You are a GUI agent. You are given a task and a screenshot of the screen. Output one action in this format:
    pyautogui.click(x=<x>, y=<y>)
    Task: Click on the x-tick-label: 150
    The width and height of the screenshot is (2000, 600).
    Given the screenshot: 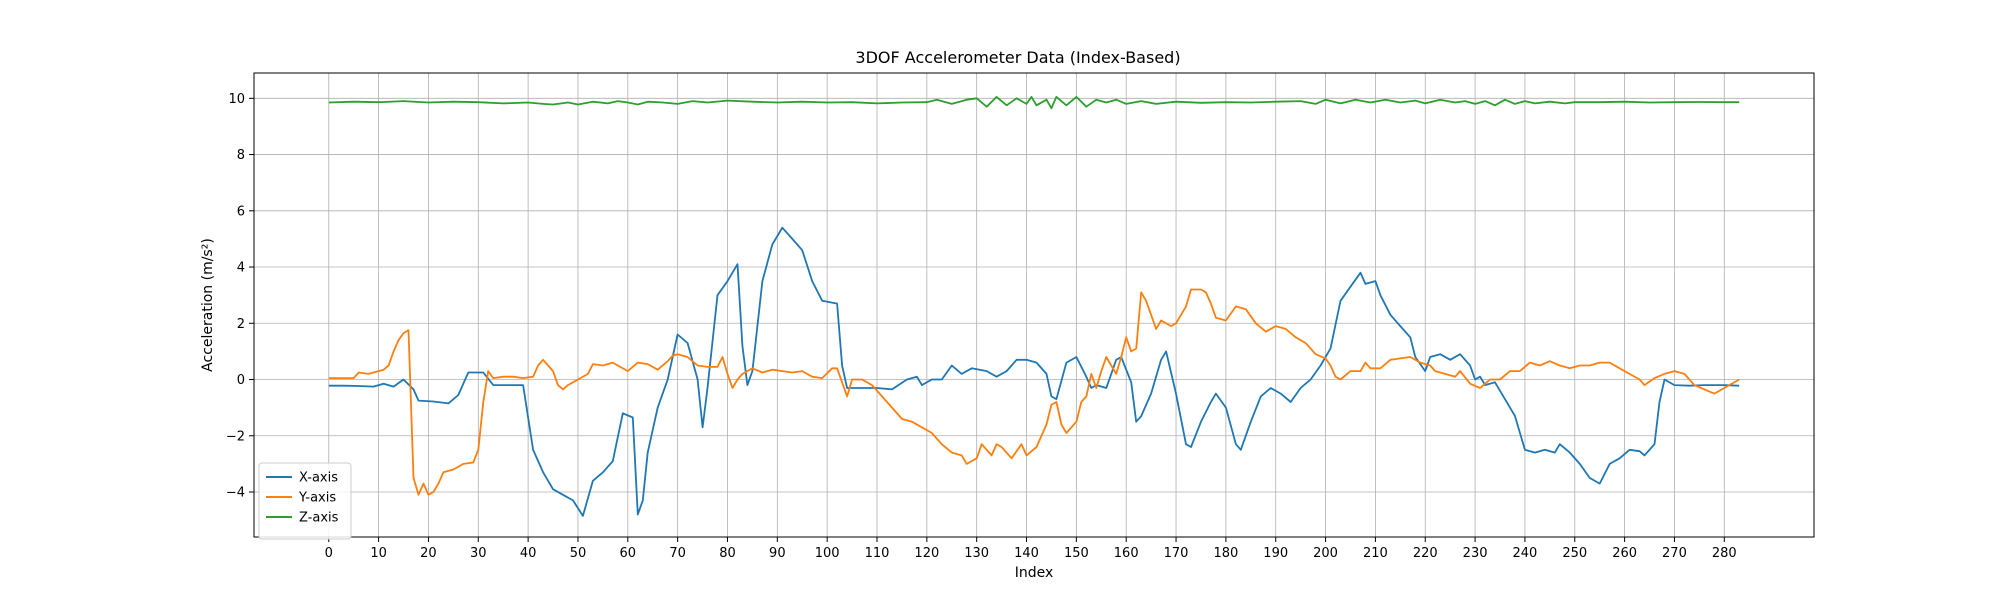 What is the action you would take?
    pyautogui.click(x=1076, y=553)
    